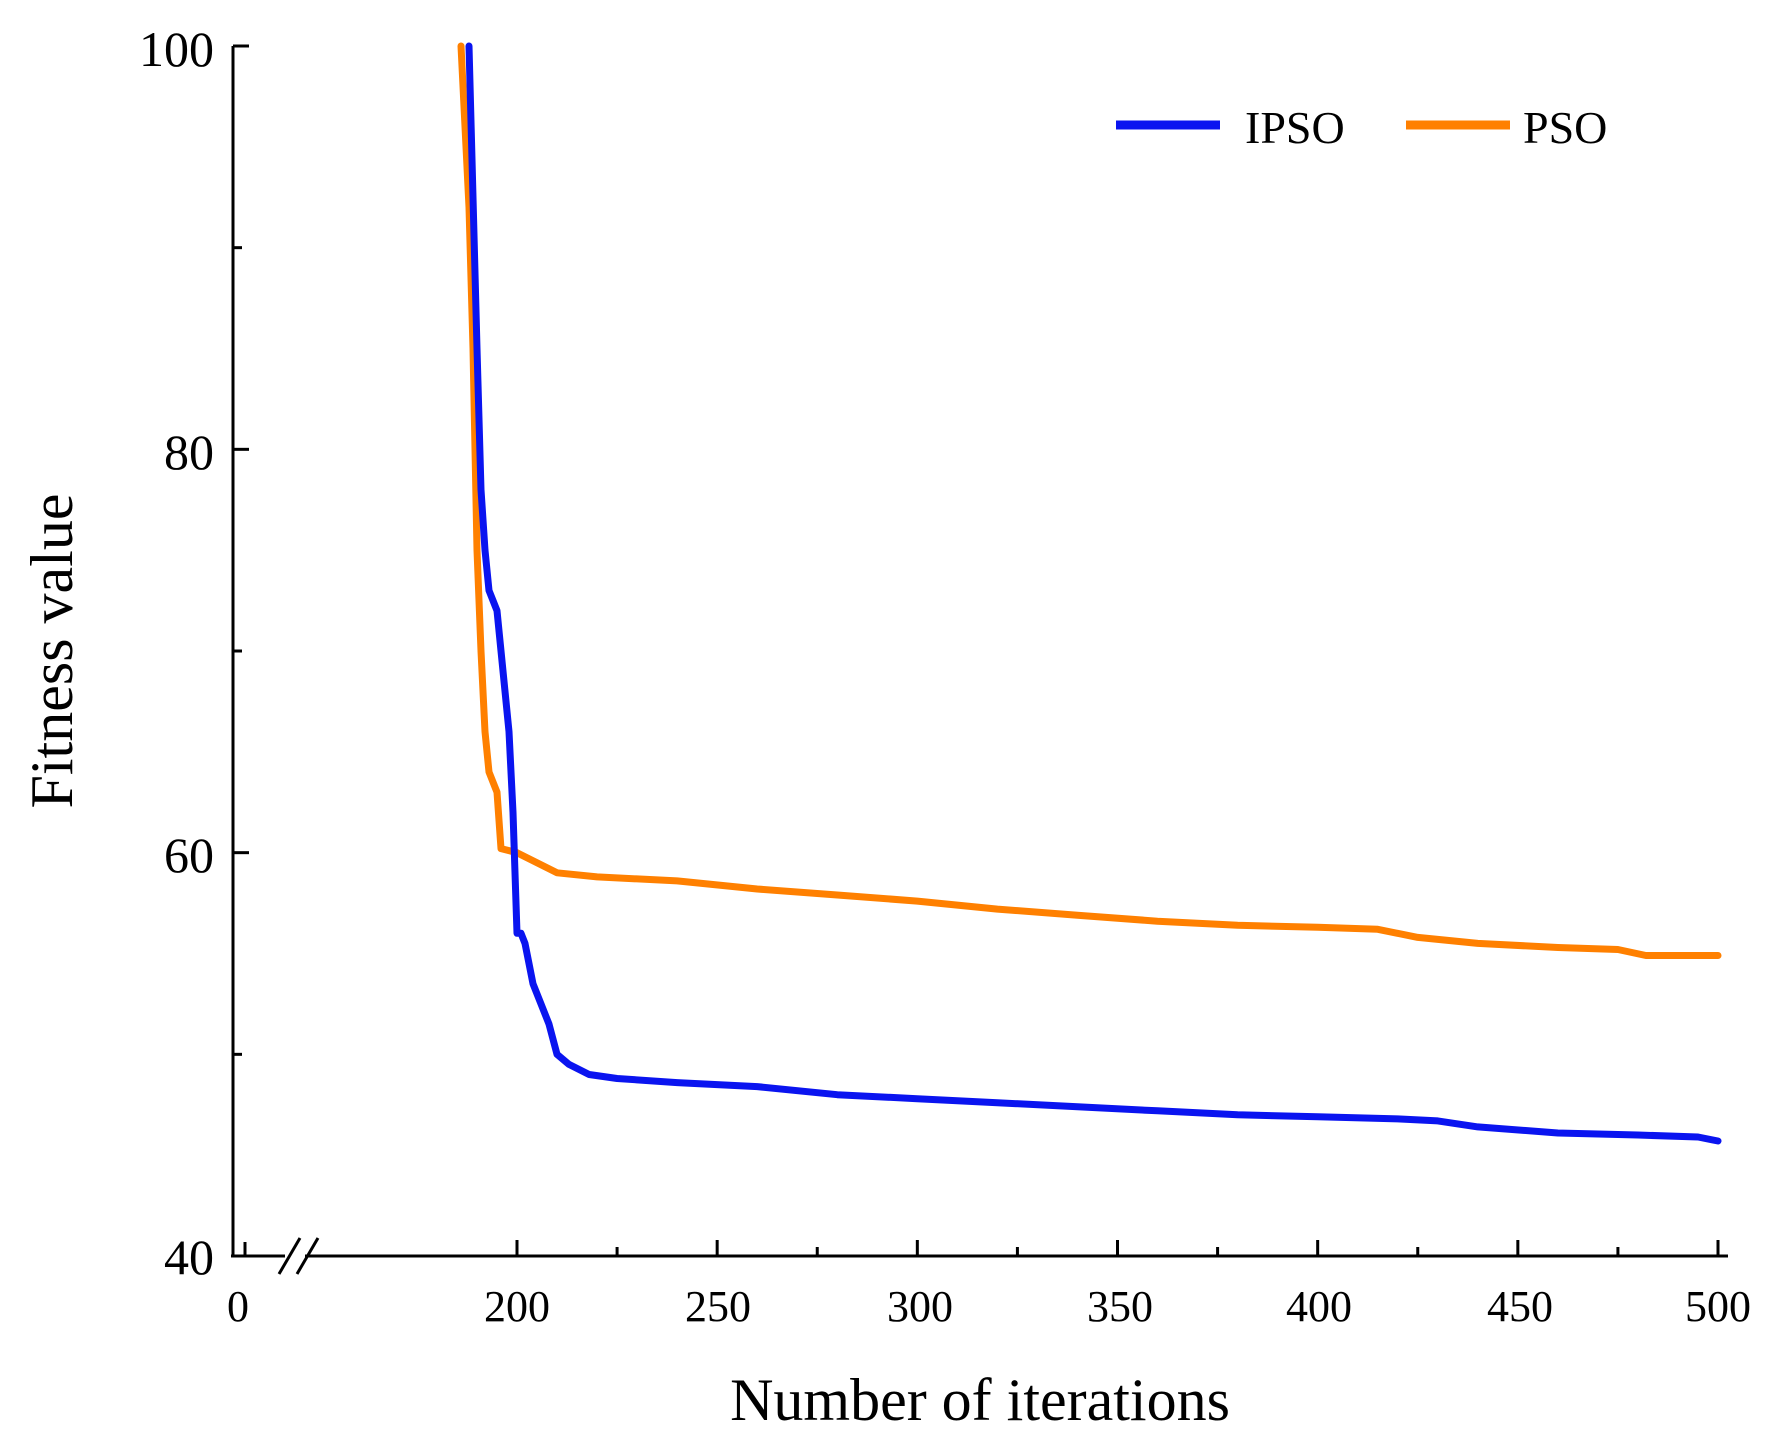 This screenshot has width=1768, height=1441. I want to click on y-tick-label-40: 40, so click(189, 1257).